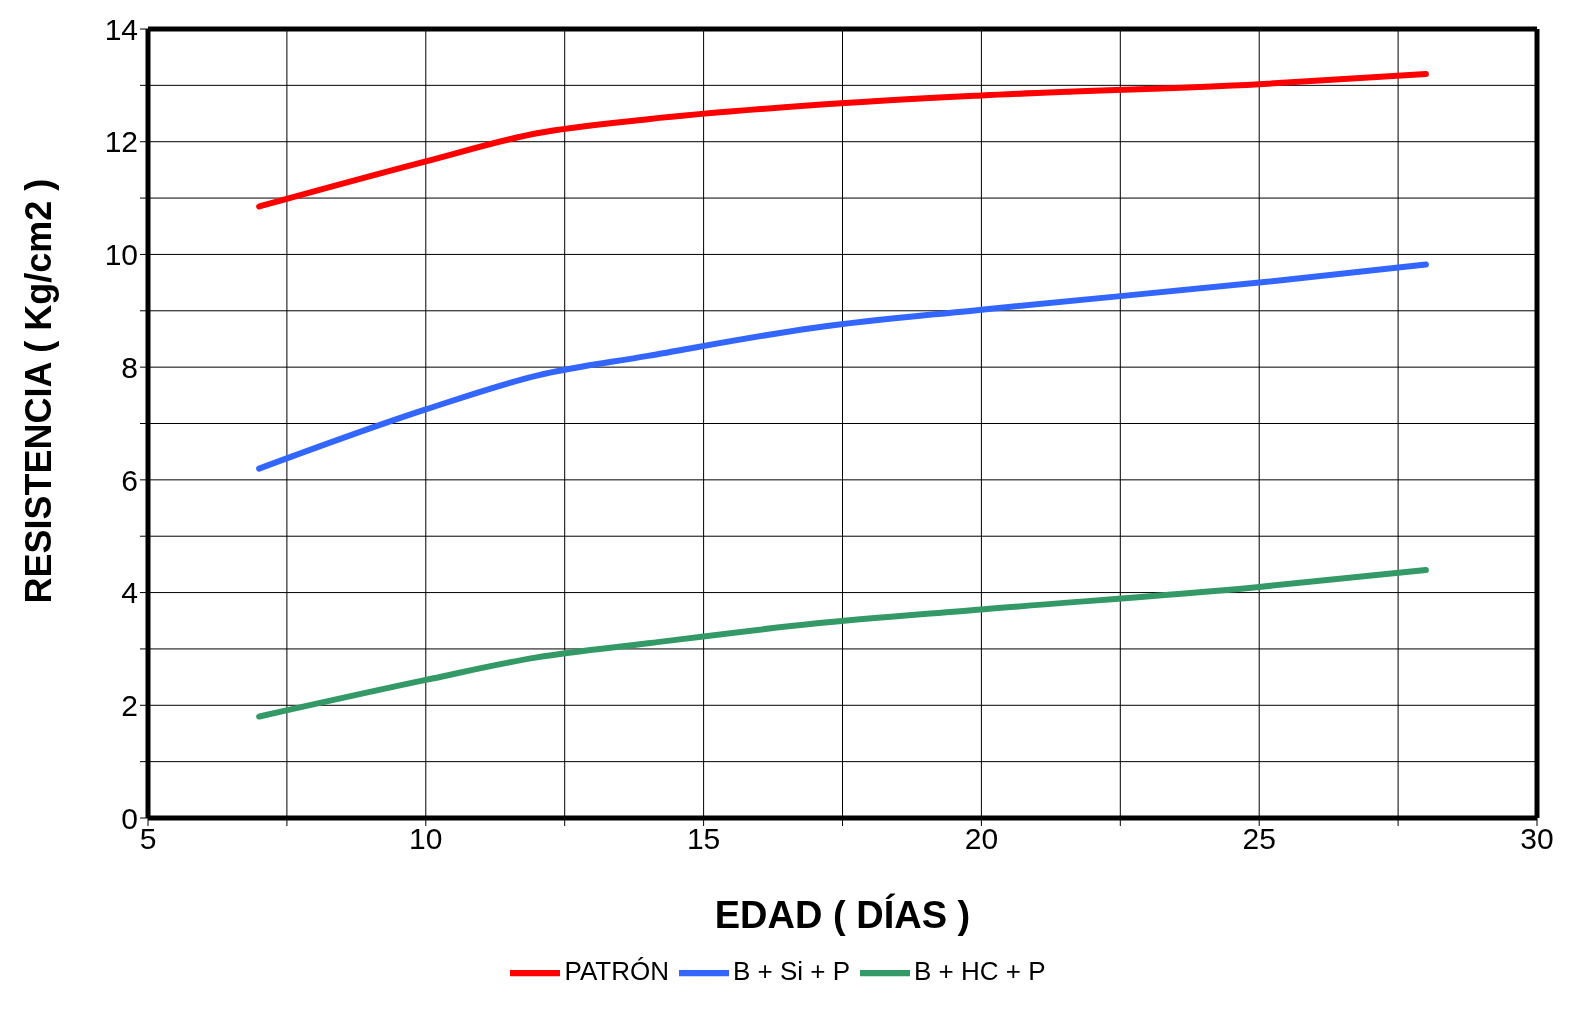  I want to click on legend-label: B + HC + P, so click(980, 970).